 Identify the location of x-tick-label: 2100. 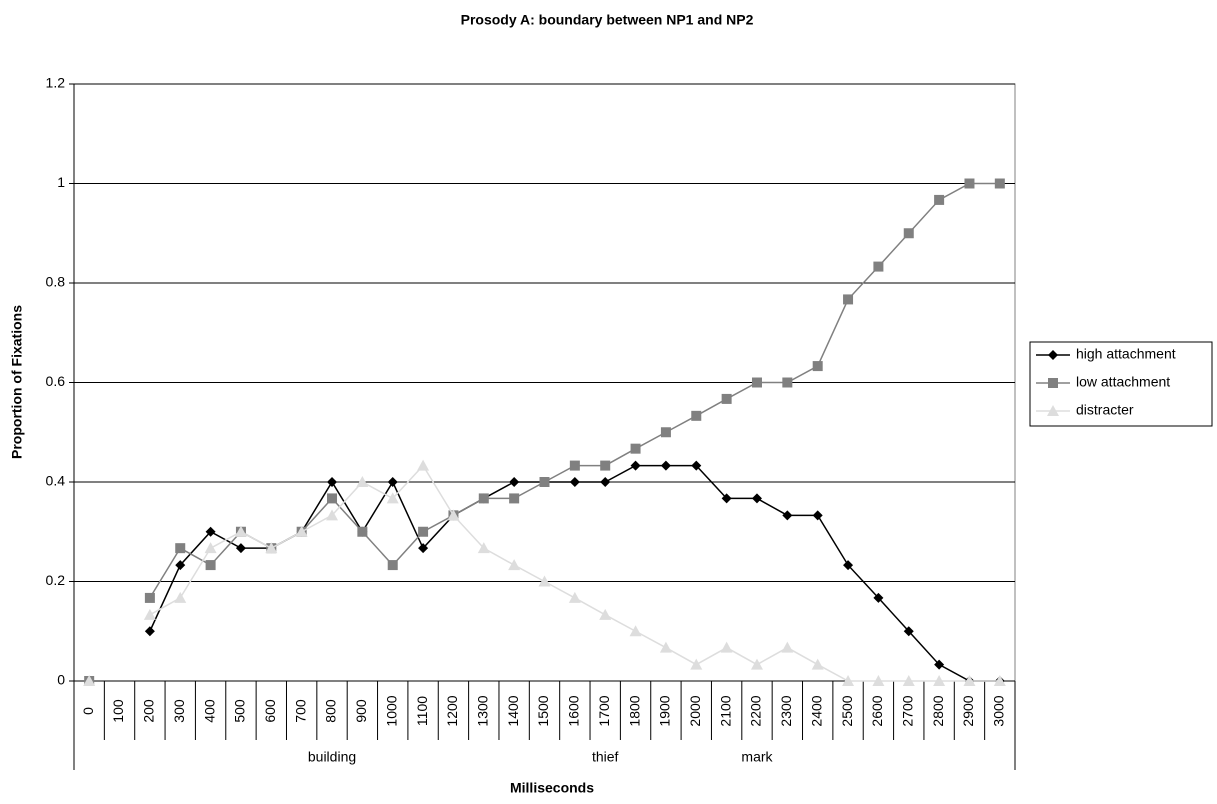
(725, 710).